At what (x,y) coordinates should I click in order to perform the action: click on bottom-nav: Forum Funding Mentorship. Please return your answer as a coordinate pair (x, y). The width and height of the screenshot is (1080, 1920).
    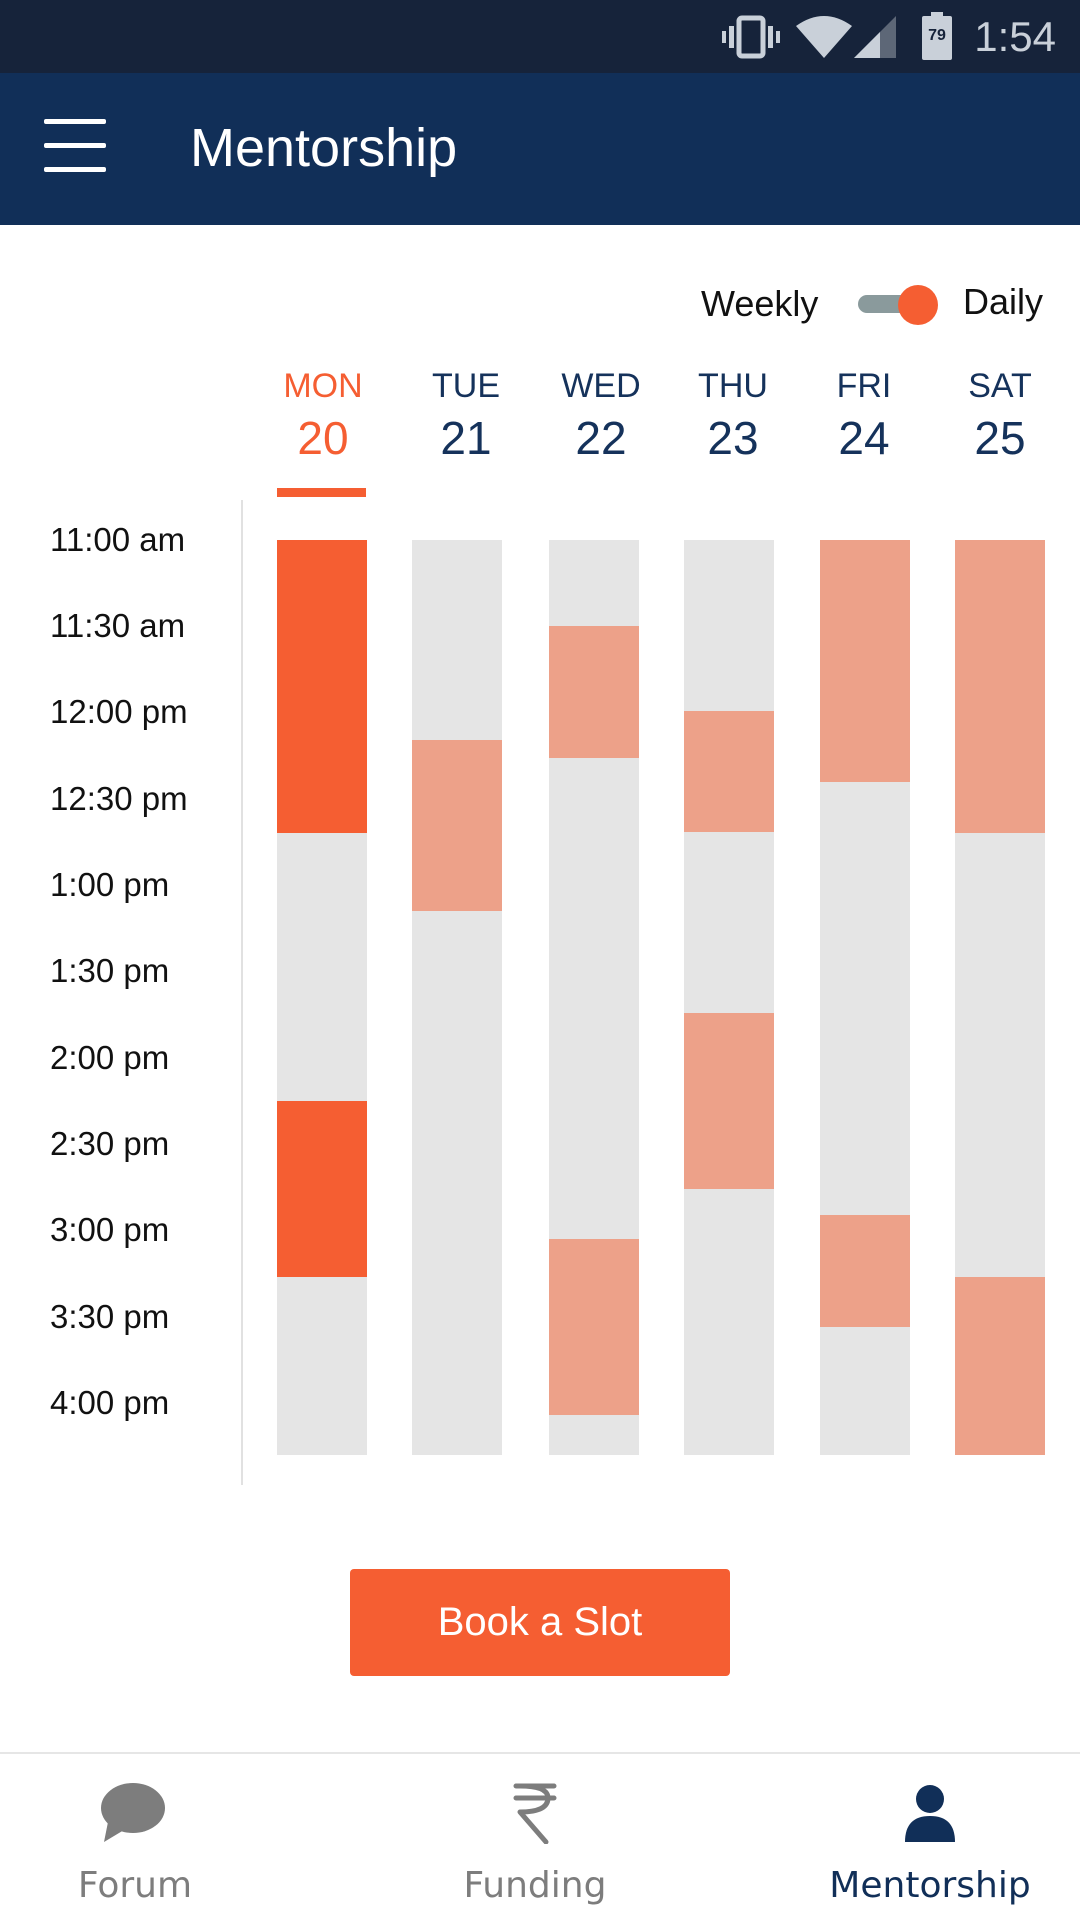
    Looking at the image, I should click on (540, 1836).